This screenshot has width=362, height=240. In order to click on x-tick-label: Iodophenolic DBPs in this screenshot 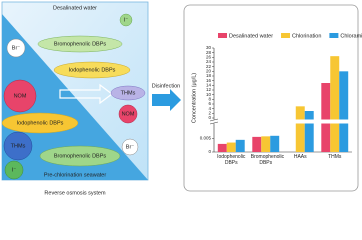, I will do `click(231, 160)`.